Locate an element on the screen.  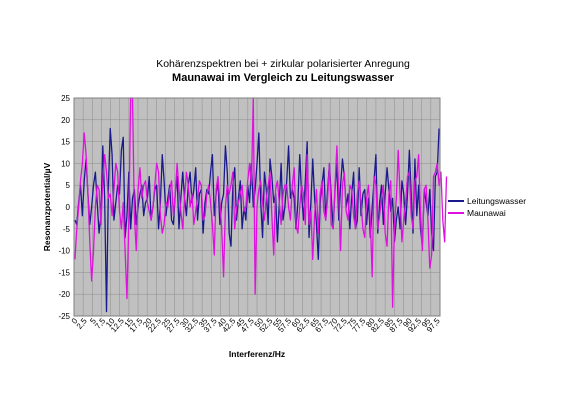
y-tick-label: 20 is located at coordinates (65, 120).